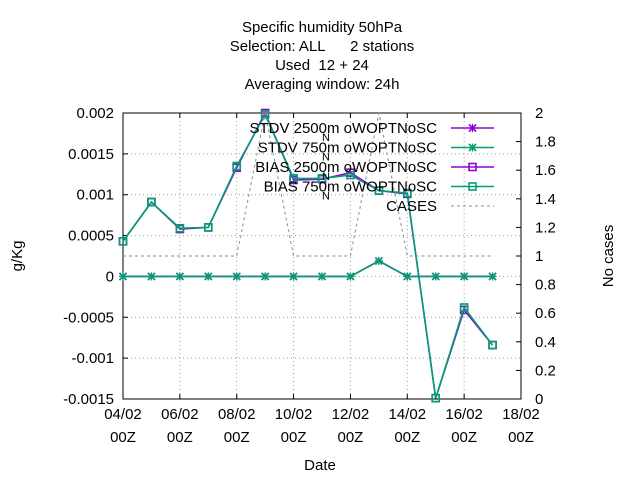 The height and width of the screenshot is (480, 640). I want to click on x-axis-label: Date, so click(320, 465).